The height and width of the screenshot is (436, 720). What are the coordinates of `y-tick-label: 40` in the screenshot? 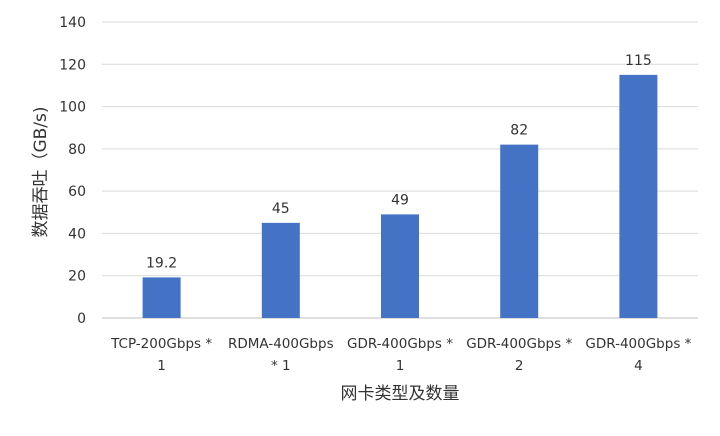 It's located at (77, 234).